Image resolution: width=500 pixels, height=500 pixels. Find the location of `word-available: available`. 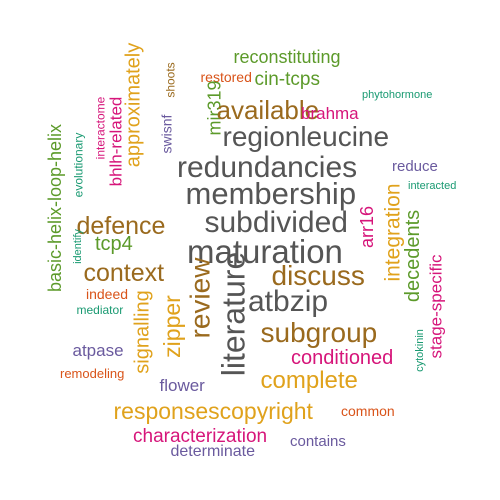

word-available: available is located at coordinates (268, 110).